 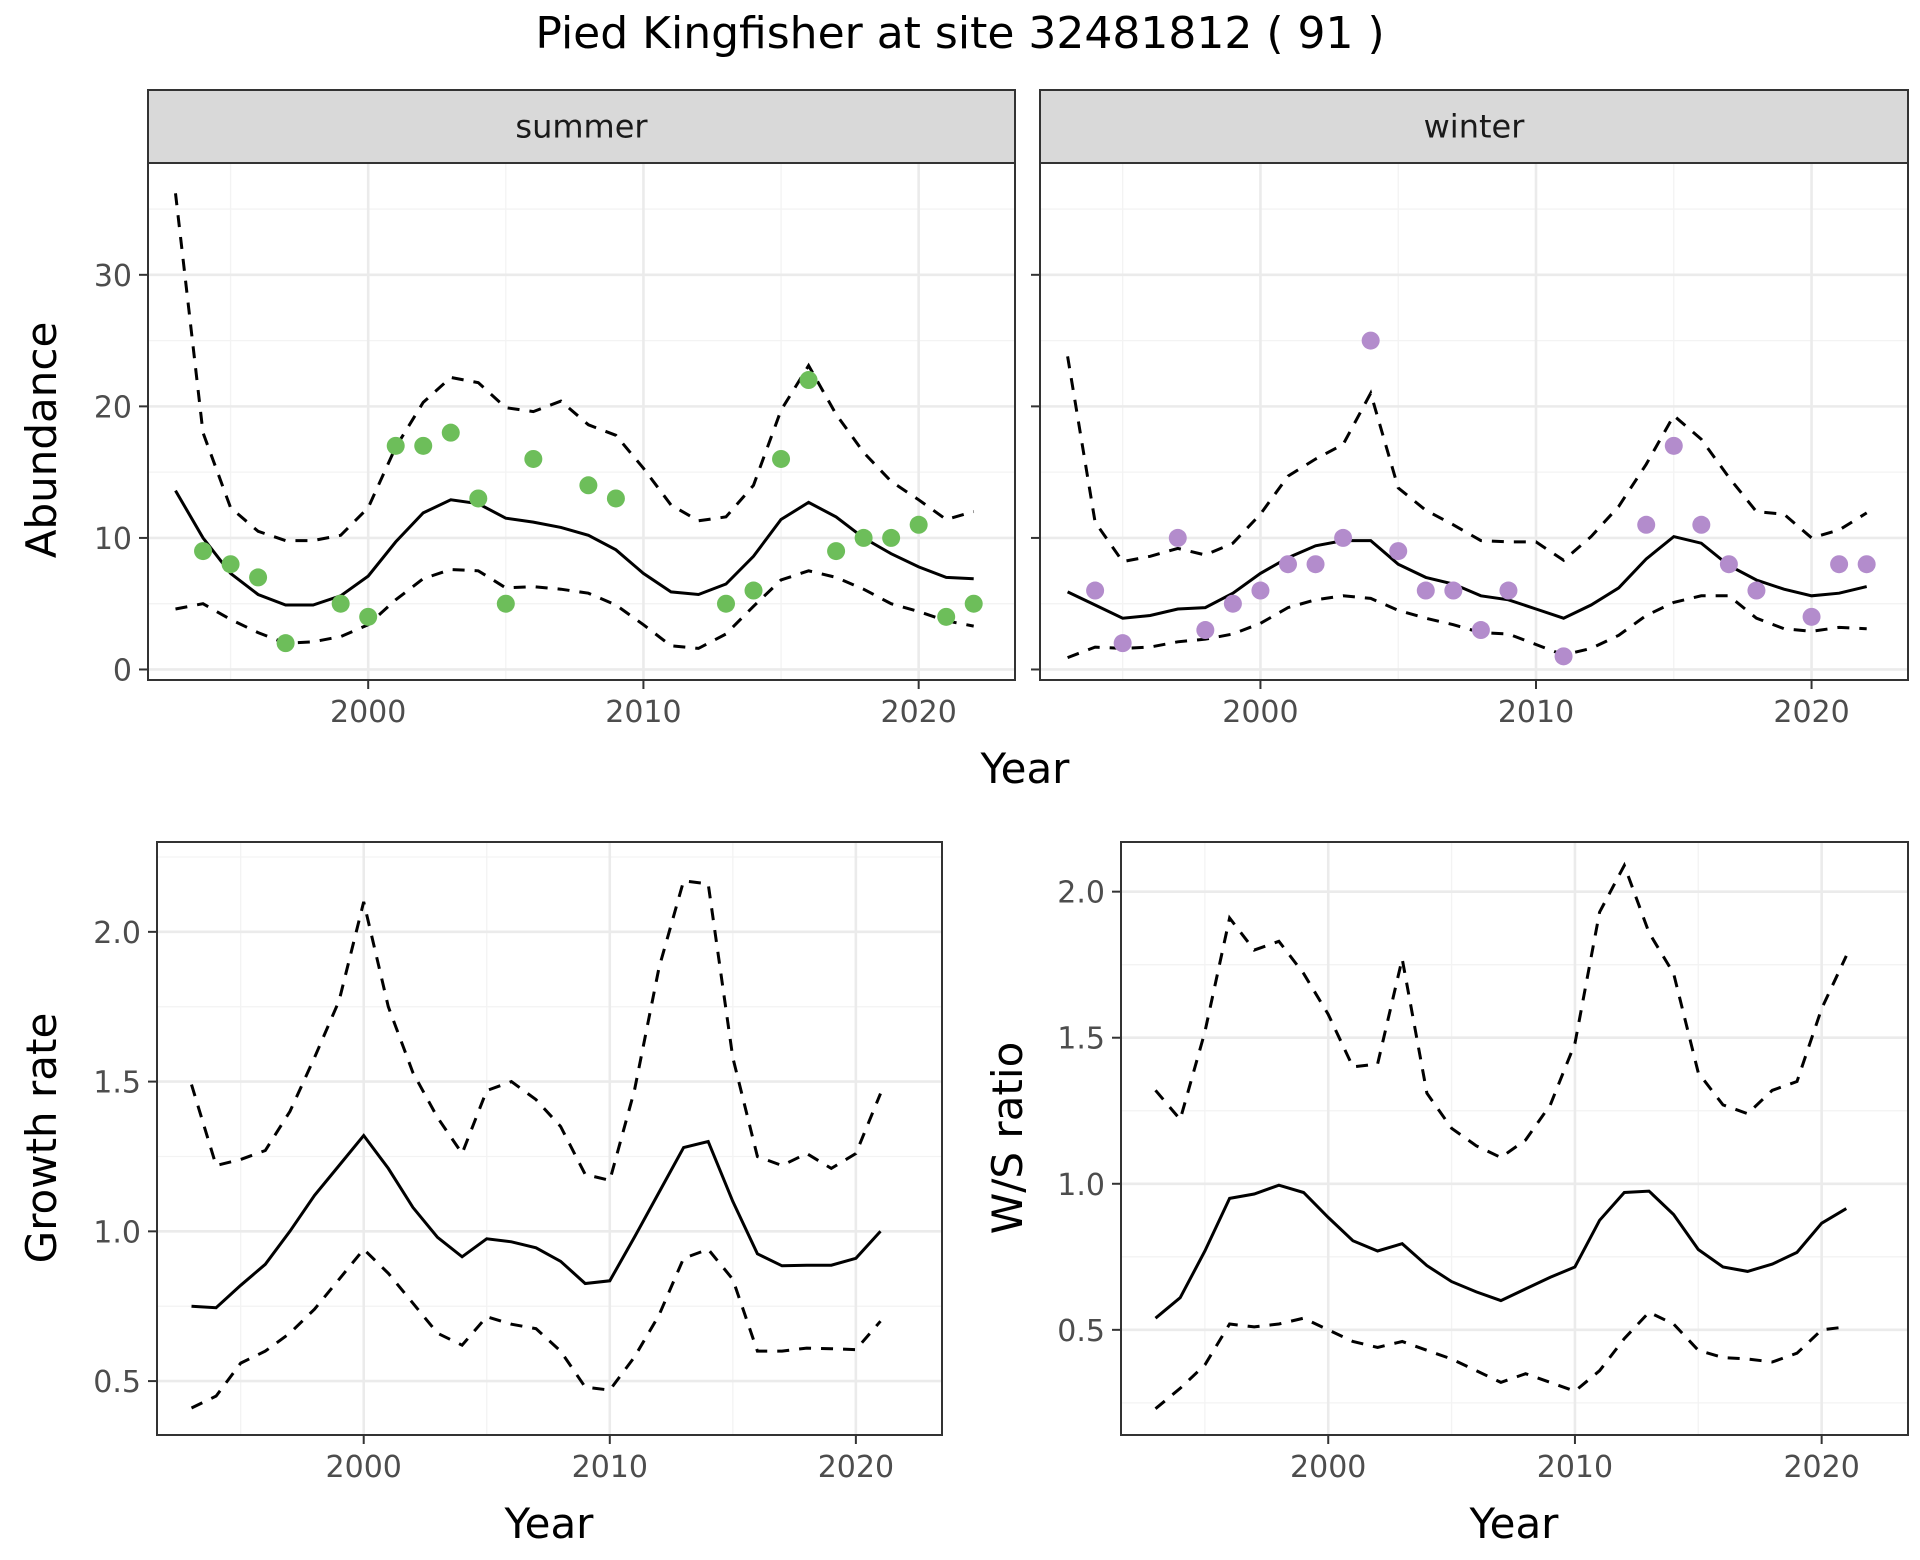 What do you see at coordinates (1467, 460) in the screenshot?
I see `abundance-winter-upper-bound-line` at bounding box center [1467, 460].